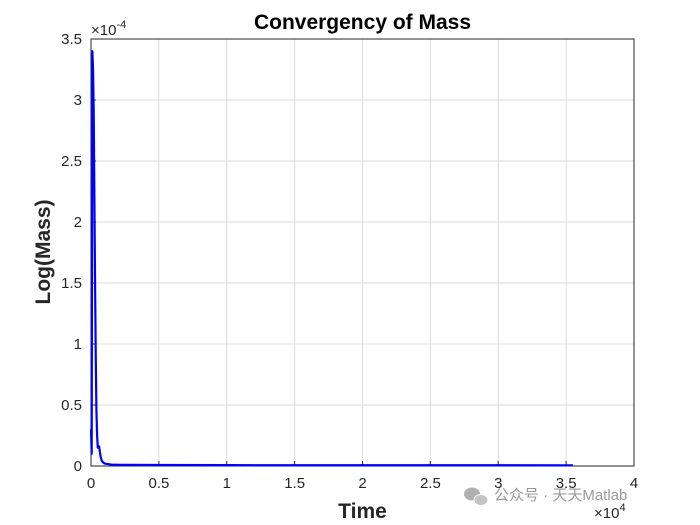  Describe the element at coordinates (227, 483) in the screenshot. I see `x-tick-label: 1` at that location.